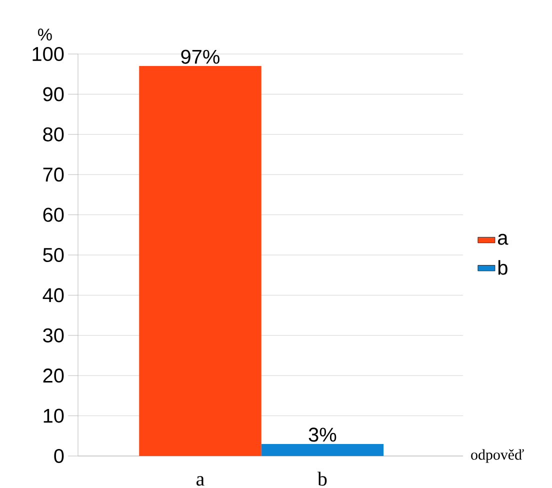  Describe the element at coordinates (497, 456) in the screenshot. I see `x-axis-title: odpověď` at that location.